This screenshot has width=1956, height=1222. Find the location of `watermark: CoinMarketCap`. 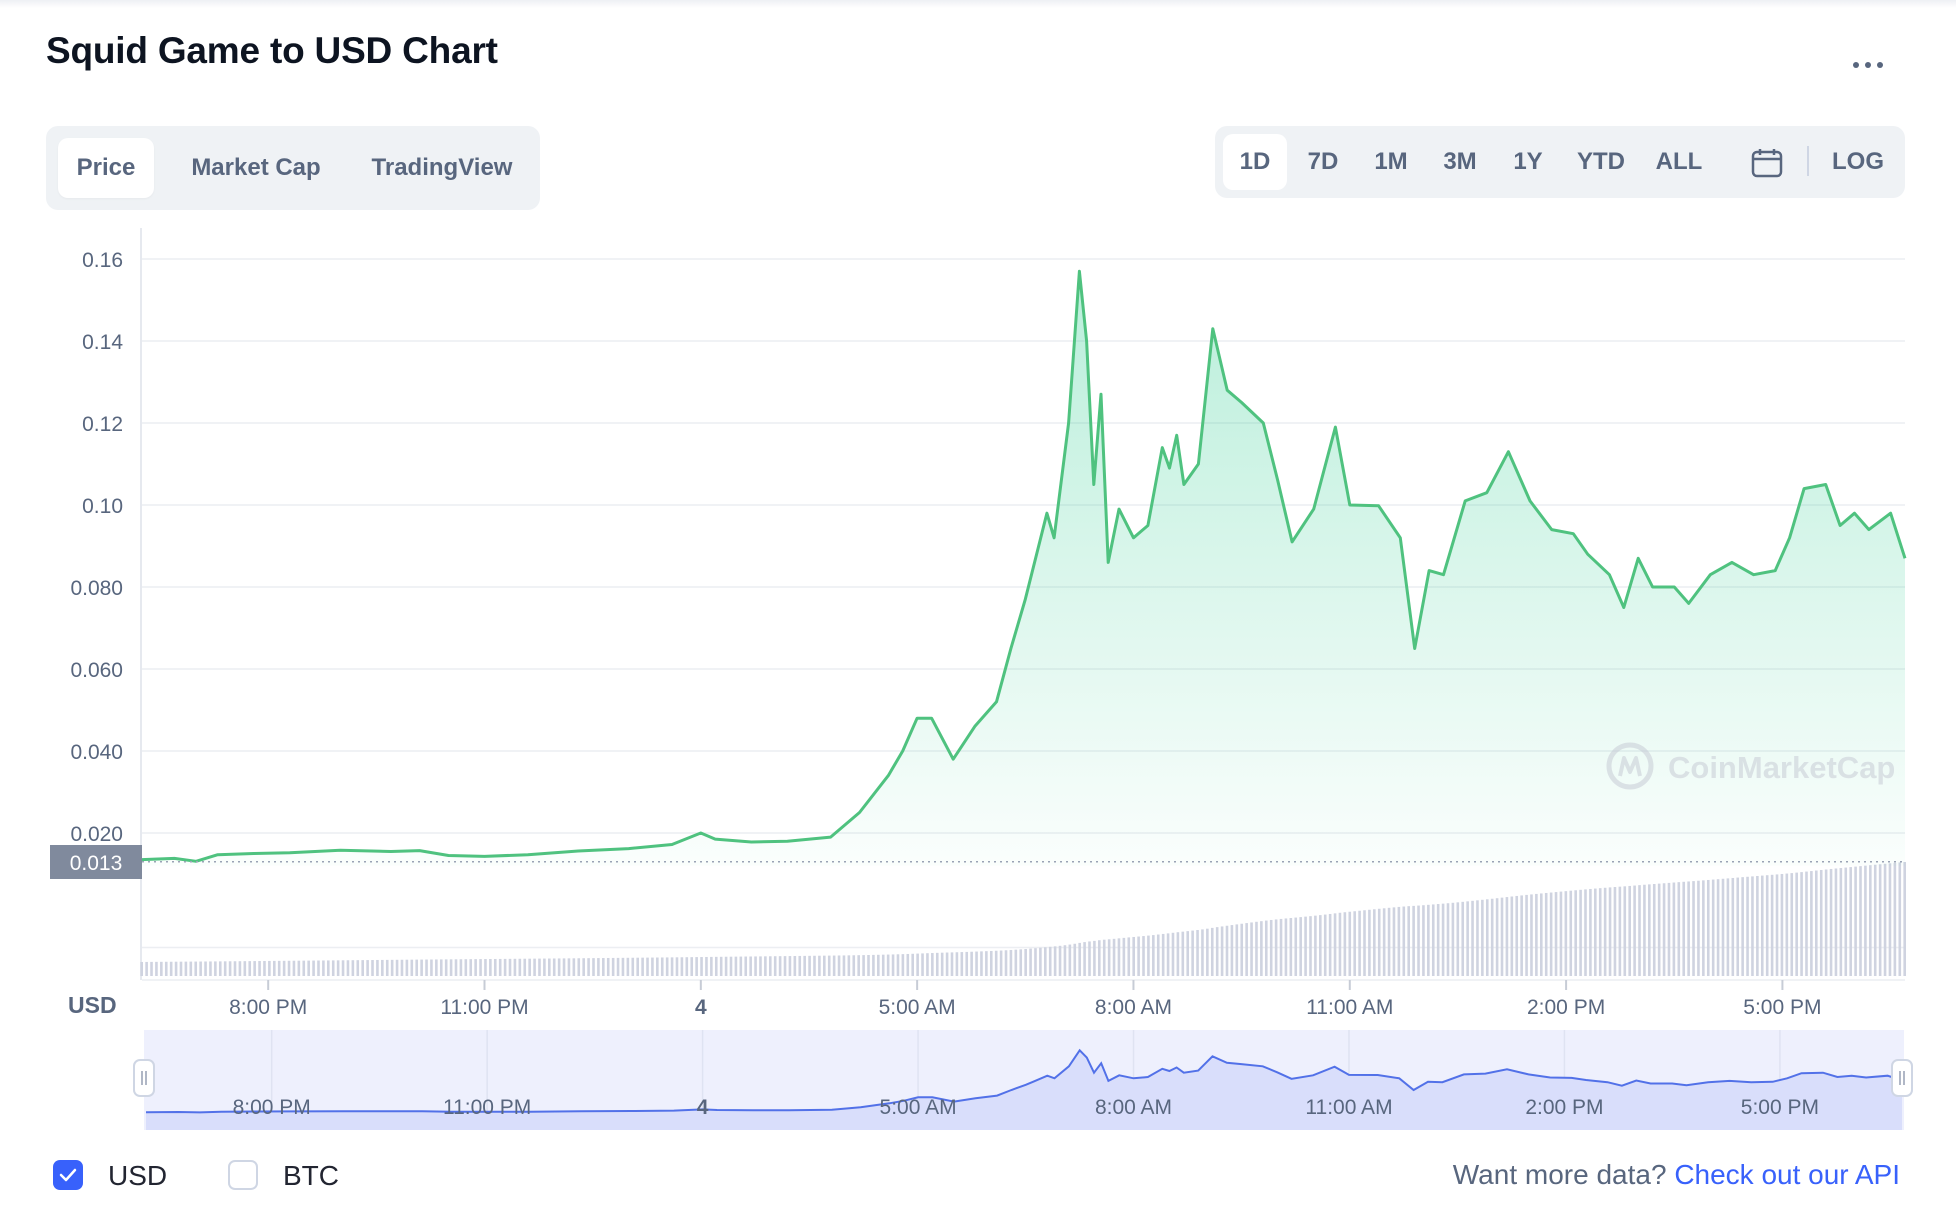

watermark: CoinMarketCap is located at coordinates (1750, 766).